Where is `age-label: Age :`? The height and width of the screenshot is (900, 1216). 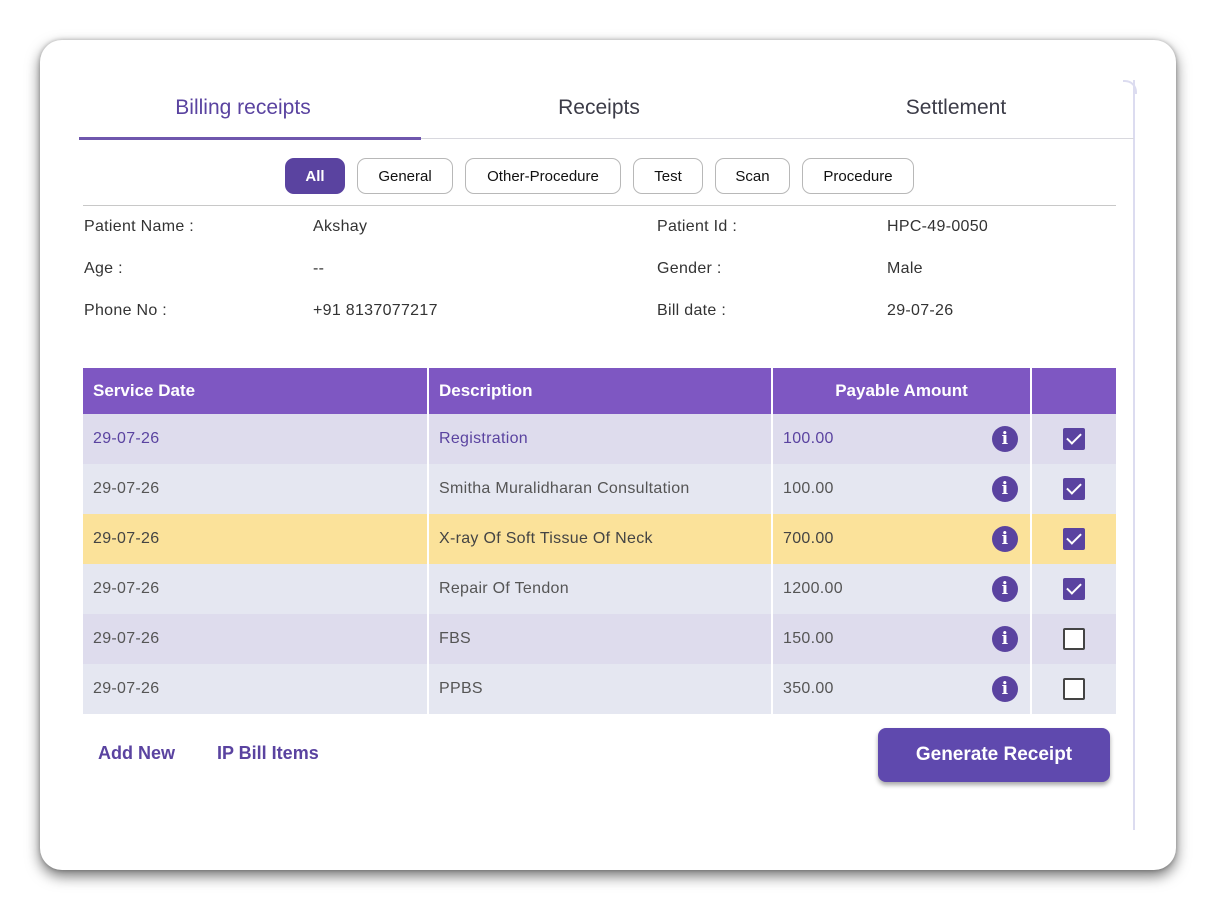 age-label: Age : is located at coordinates (103, 268).